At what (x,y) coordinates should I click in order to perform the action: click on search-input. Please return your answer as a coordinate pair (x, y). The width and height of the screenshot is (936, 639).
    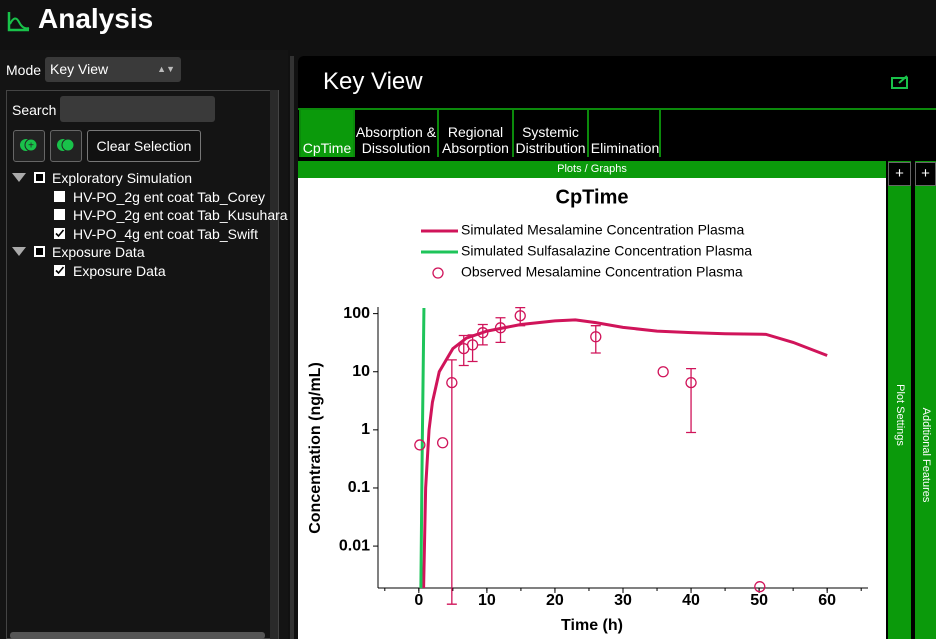
    Looking at the image, I should click on (137, 109).